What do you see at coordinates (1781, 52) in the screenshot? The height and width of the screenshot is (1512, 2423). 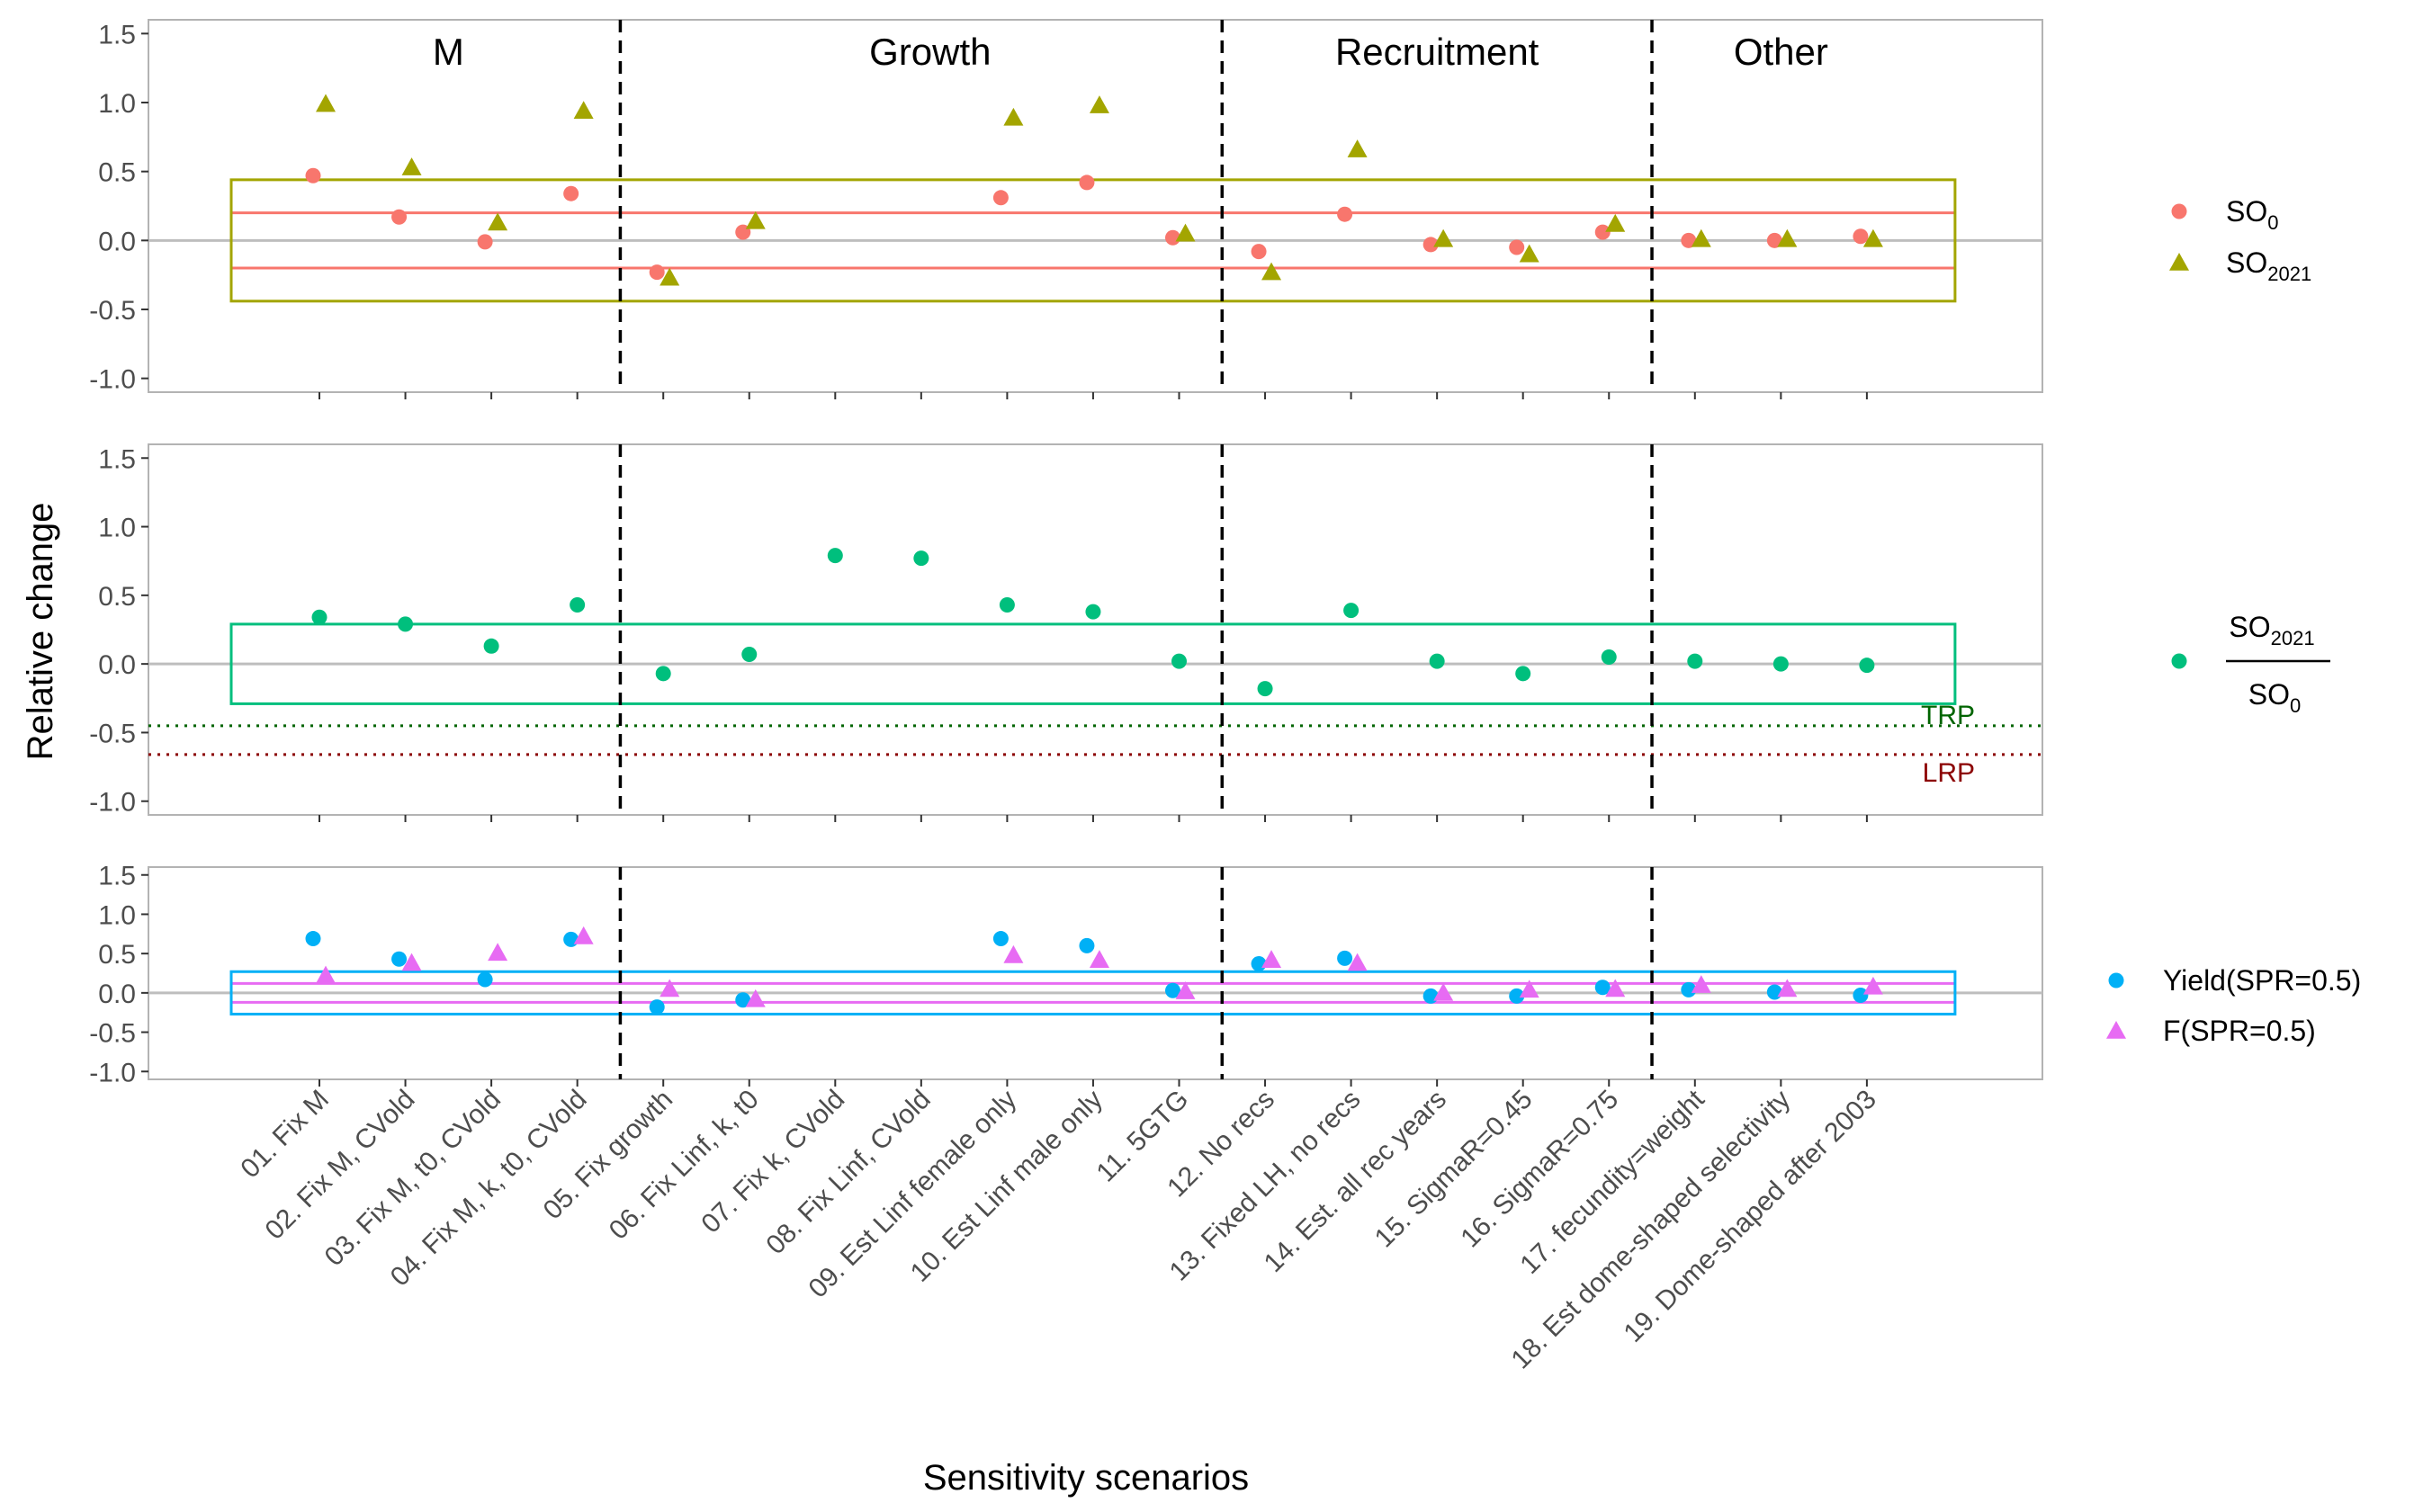 I see `group-label: Other` at bounding box center [1781, 52].